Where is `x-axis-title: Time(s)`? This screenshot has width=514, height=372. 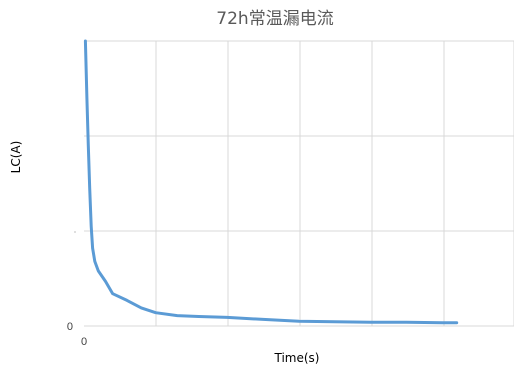
x-axis-title: Time(s) is located at coordinates (297, 358).